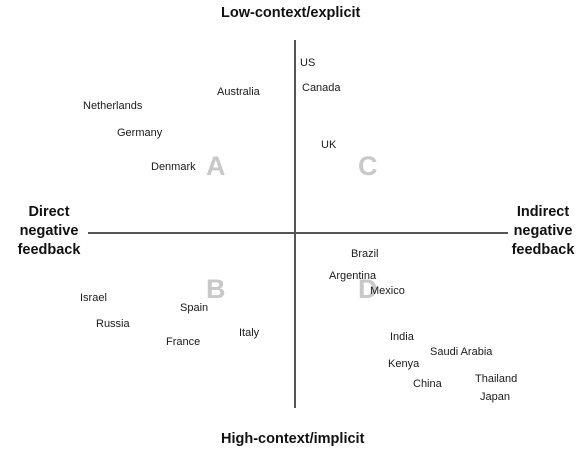  Describe the element at coordinates (298, 233) in the screenshot. I see `horizontal-axis-line` at that location.